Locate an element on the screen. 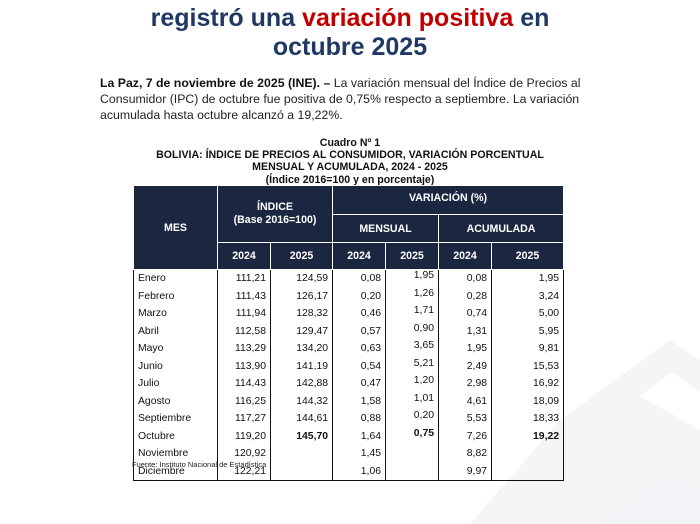 The width and height of the screenshot is (700, 524). table-row: Mayo 113,29 134,20 0,63 3,65 1,95 9,81 is located at coordinates (349, 349).